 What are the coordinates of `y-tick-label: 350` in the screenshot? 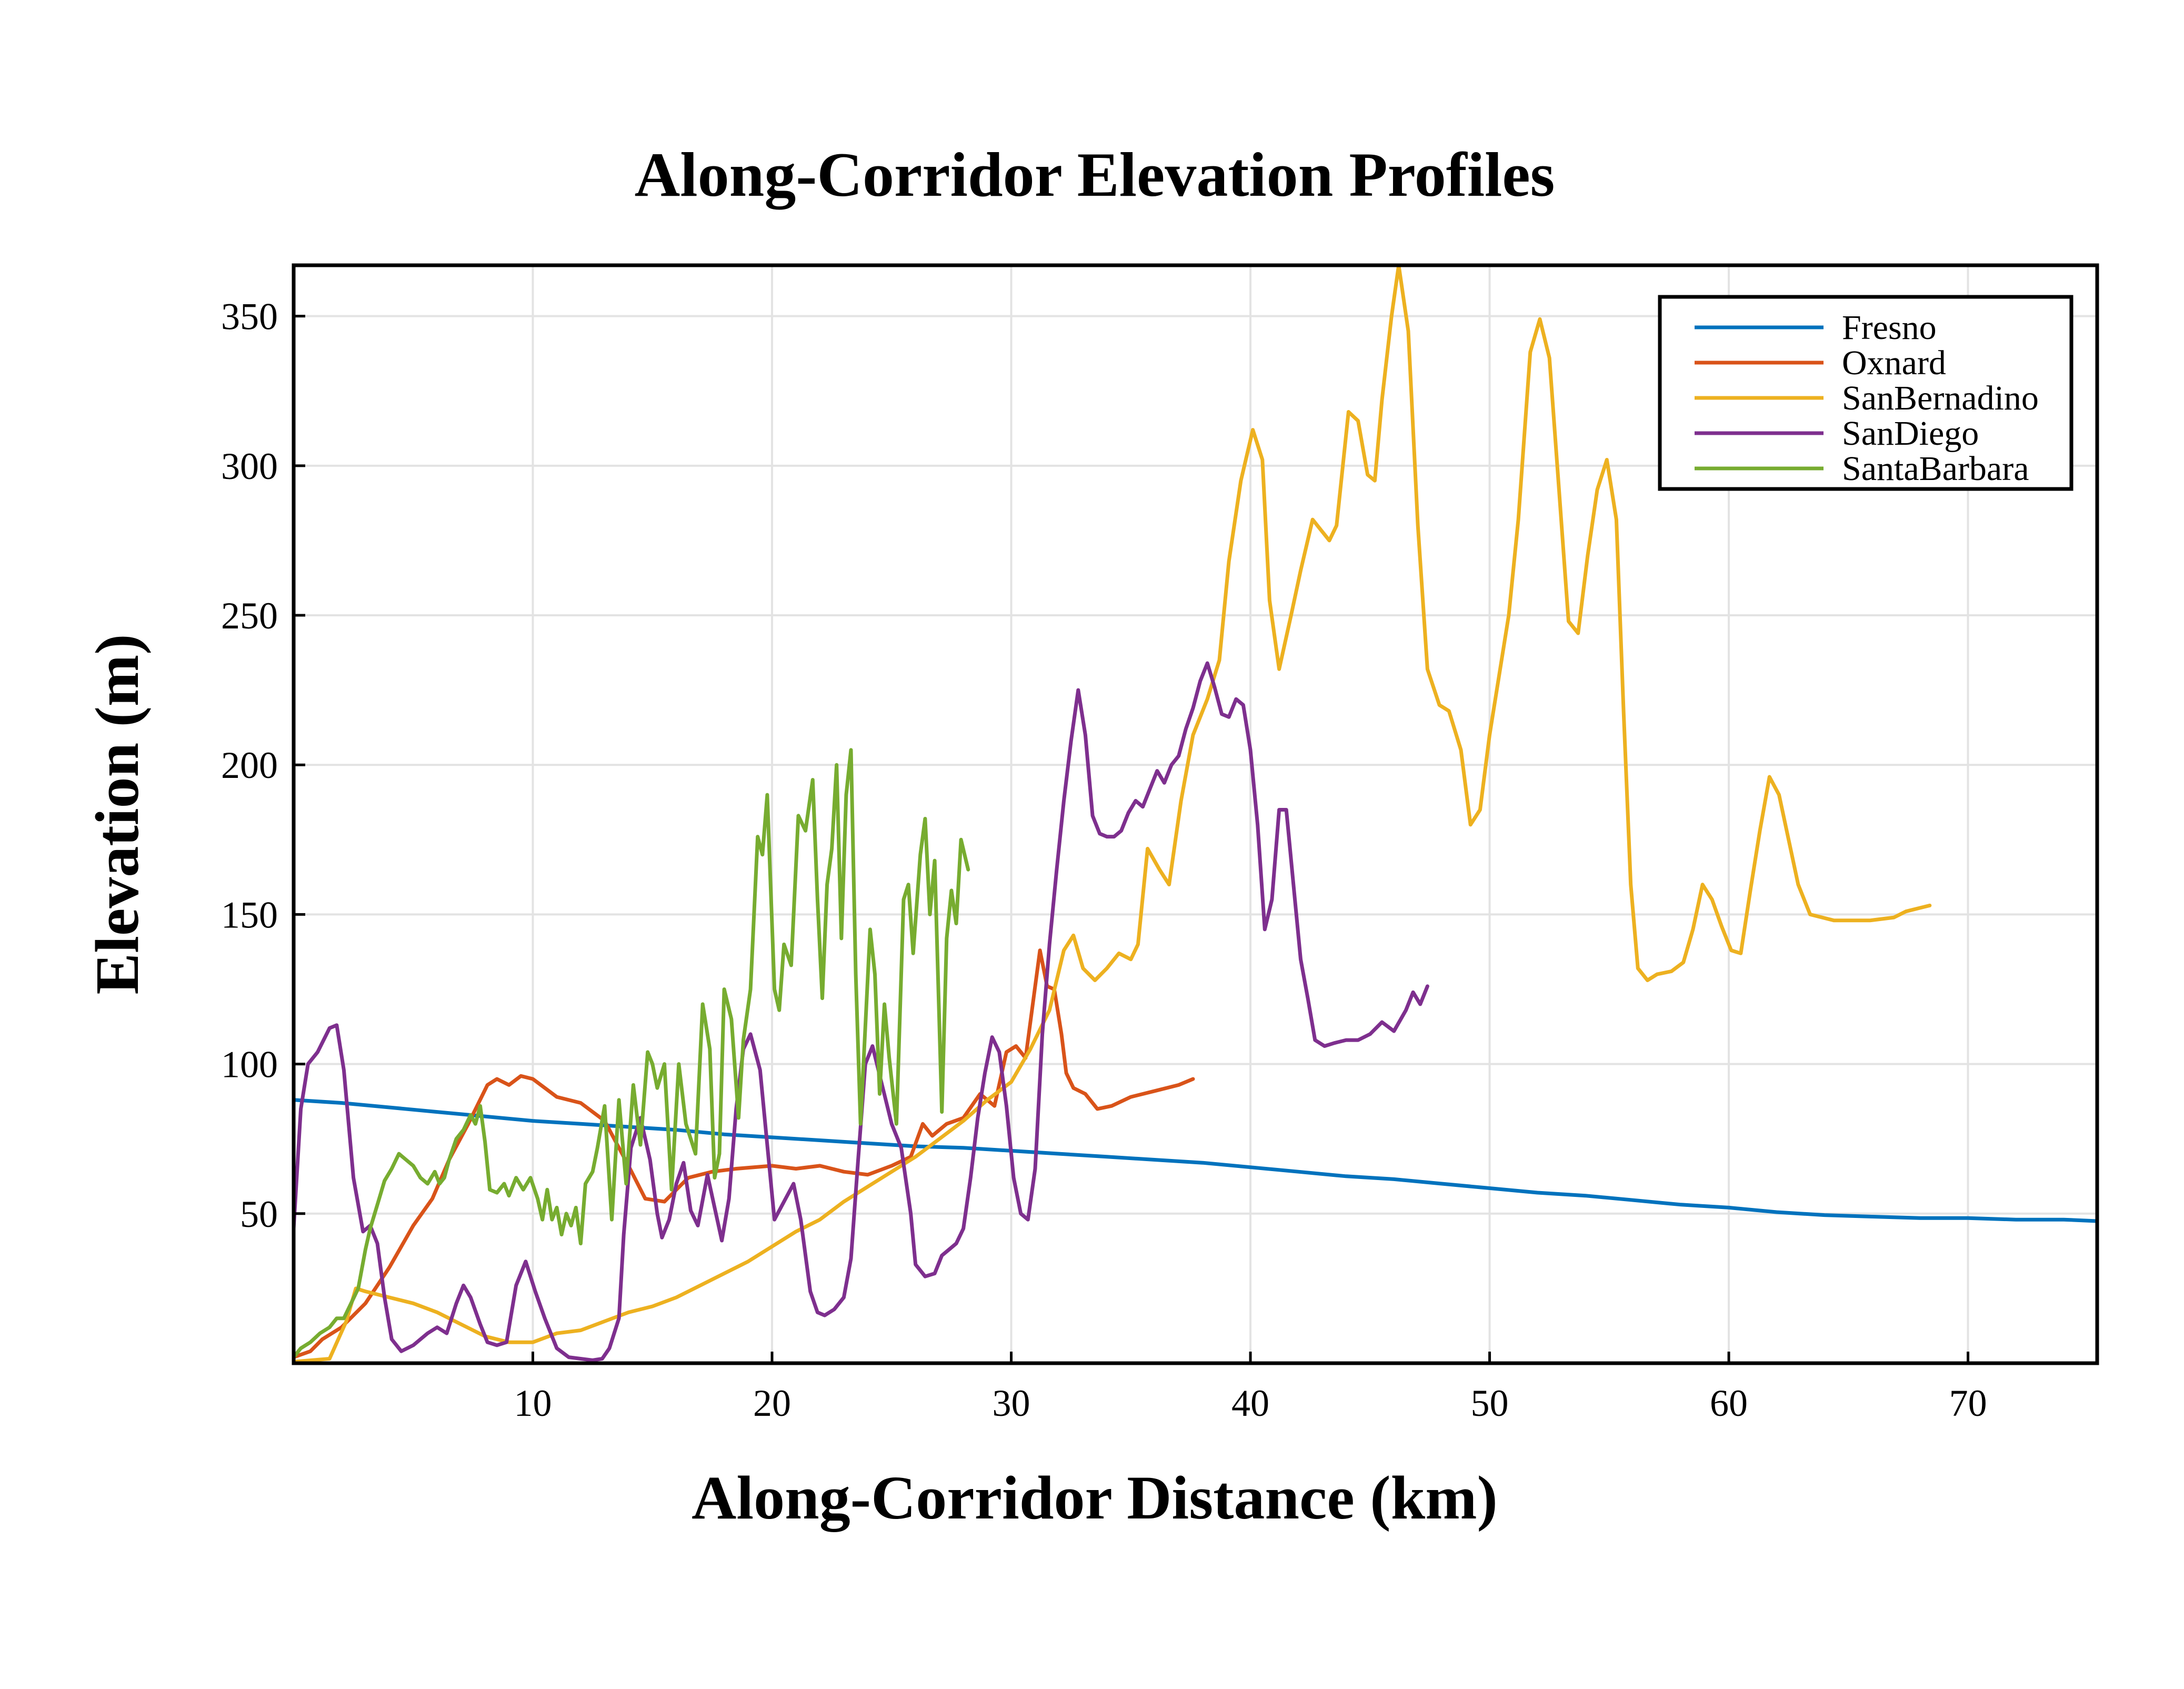 It's located at (249, 317).